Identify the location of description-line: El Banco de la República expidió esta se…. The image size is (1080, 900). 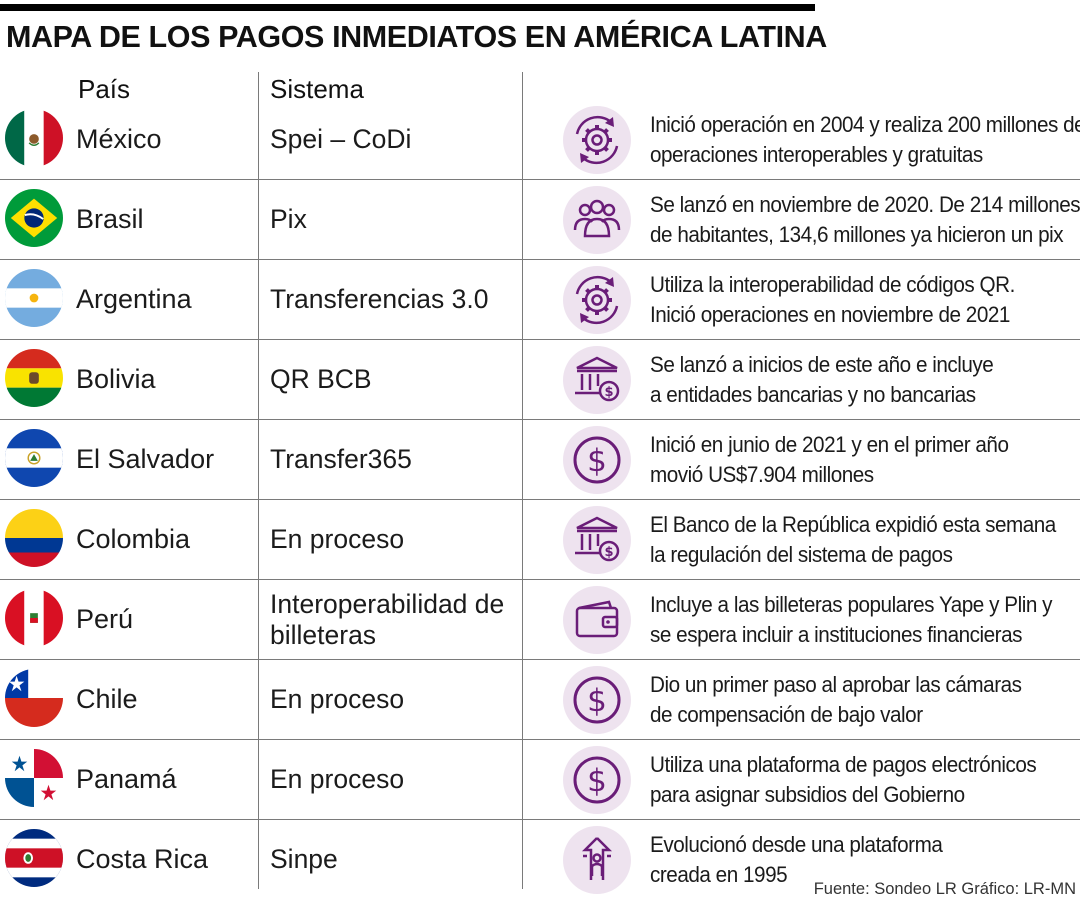
(853, 524).